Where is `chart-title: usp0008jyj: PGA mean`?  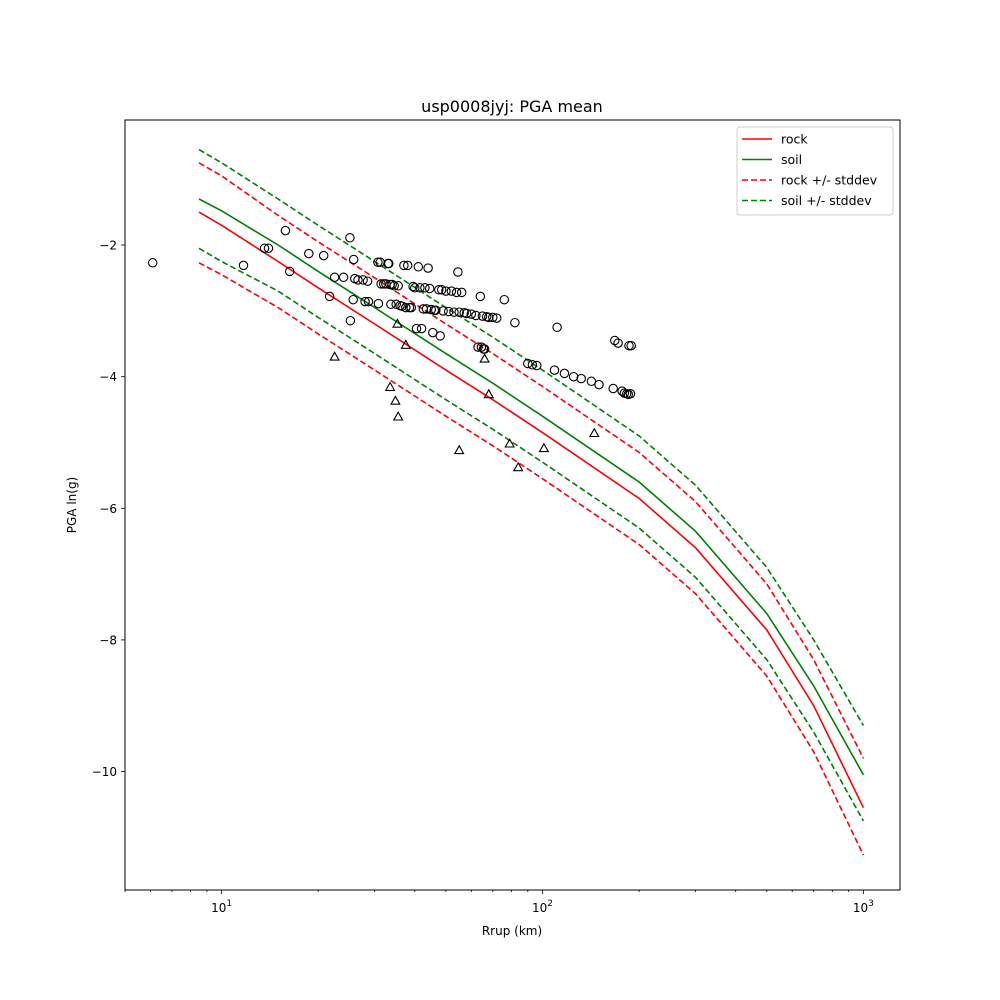
chart-title: usp0008jyj: PGA mean is located at coordinates (512, 106).